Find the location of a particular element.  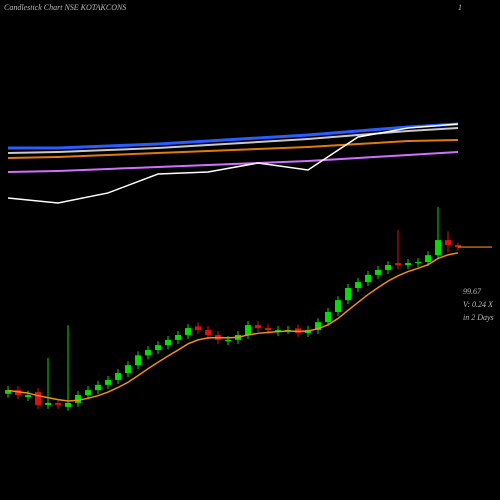

annotation: V: 0.24 X is located at coordinates (478, 304).